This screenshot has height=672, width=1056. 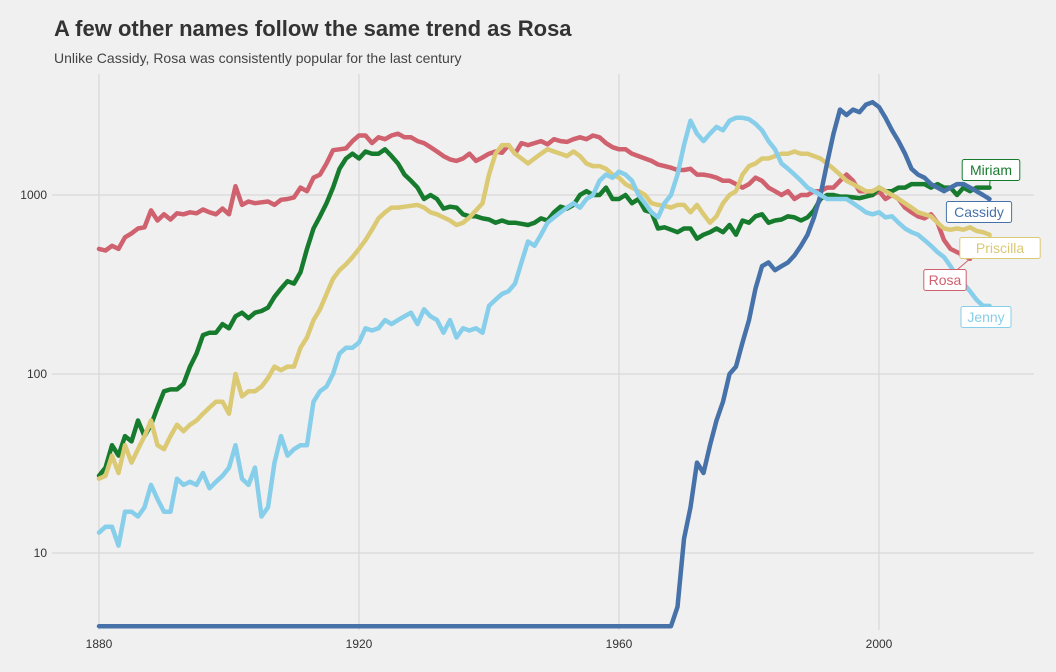 I want to click on label-text: Rosa, so click(x=945, y=280).